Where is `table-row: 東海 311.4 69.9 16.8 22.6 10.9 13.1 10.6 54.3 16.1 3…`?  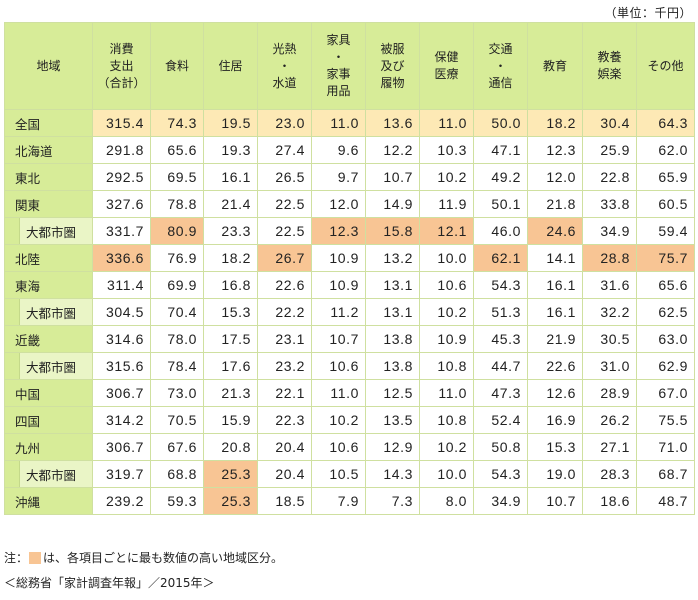 table-row: 東海 311.4 69.9 16.8 22.6 10.9 13.1 10.6 54.3 16.1 3… is located at coordinates (349, 285).